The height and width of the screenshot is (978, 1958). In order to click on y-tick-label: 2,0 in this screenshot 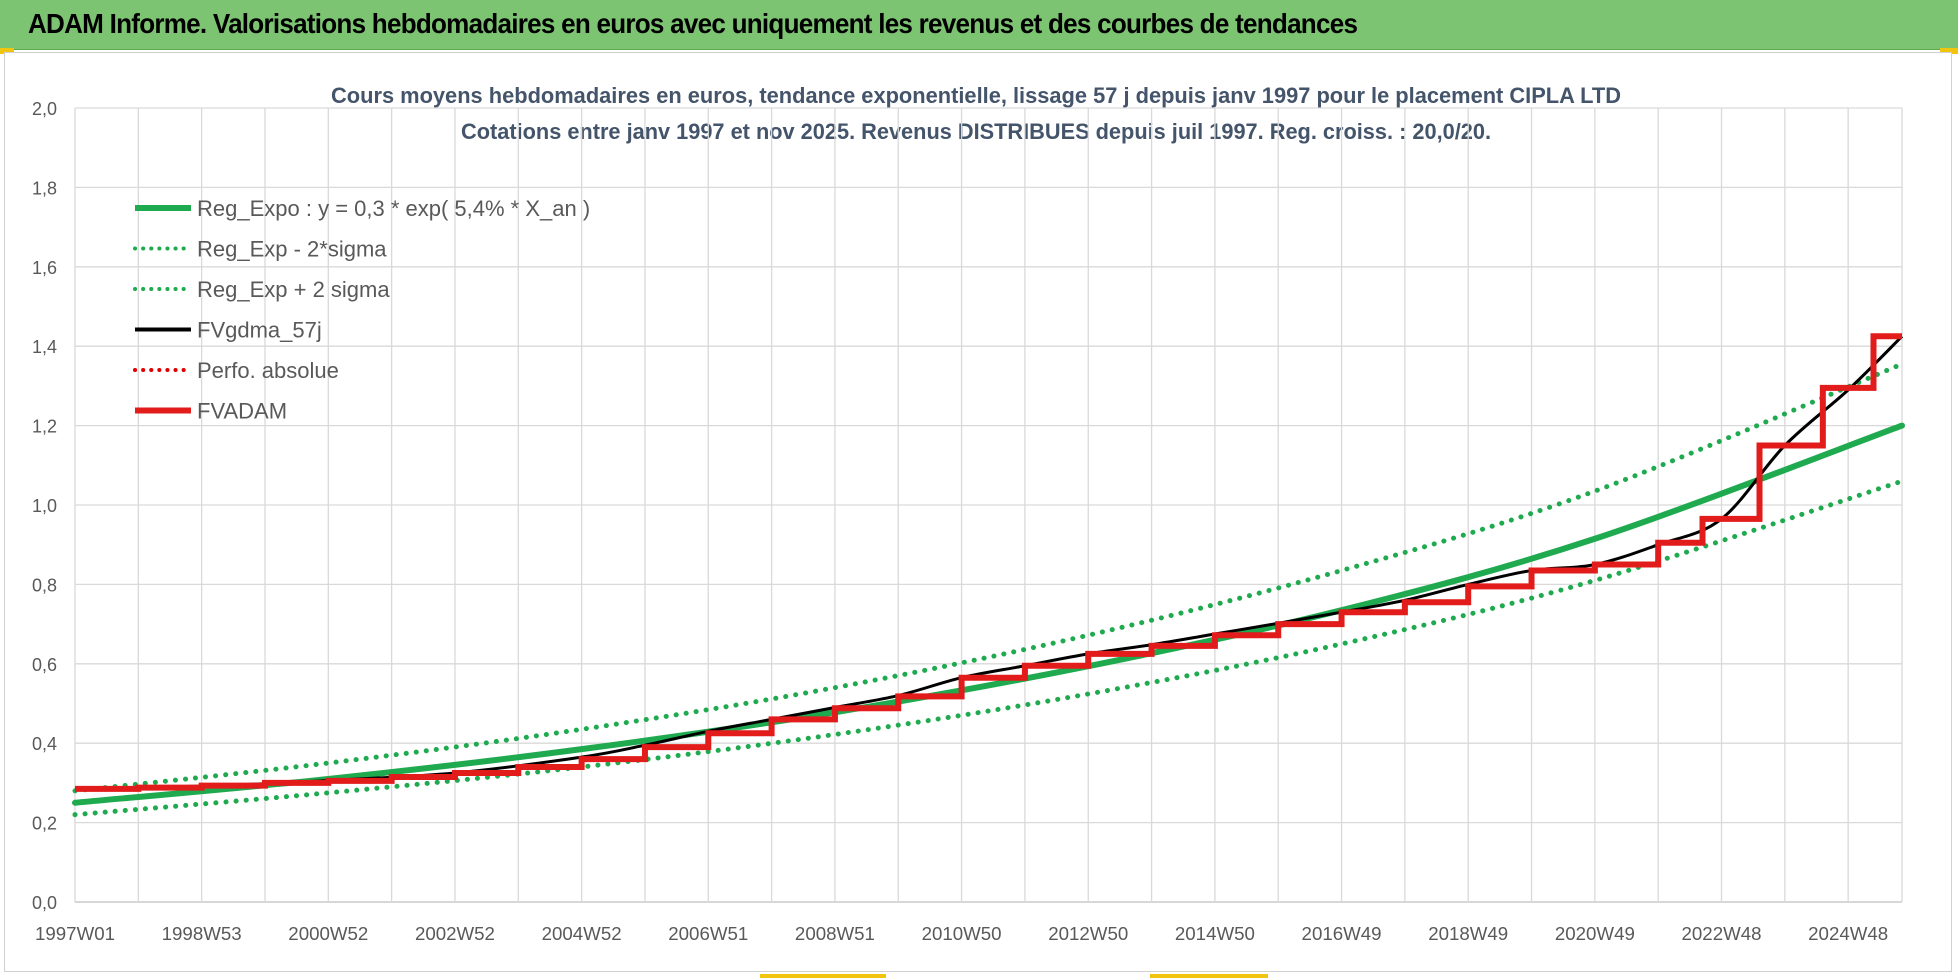, I will do `click(44, 109)`.